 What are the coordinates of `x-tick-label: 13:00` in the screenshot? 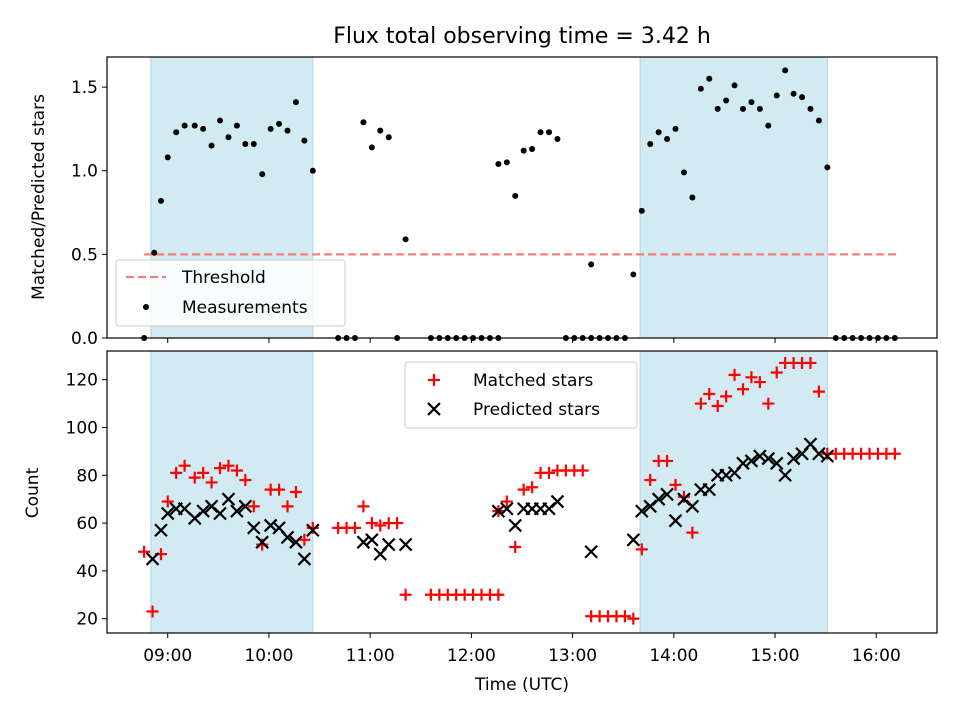 It's located at (572, 656).